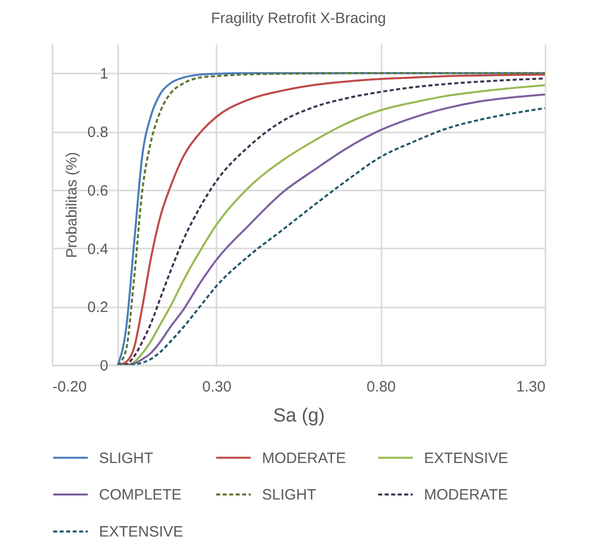 This screenshot has height=546, width=596. What do you see at coordinates (298, 18) in the screenshot?
I see `chart-title: Fragility Retrofit X-Bracing` at bounding box center [298, 18].